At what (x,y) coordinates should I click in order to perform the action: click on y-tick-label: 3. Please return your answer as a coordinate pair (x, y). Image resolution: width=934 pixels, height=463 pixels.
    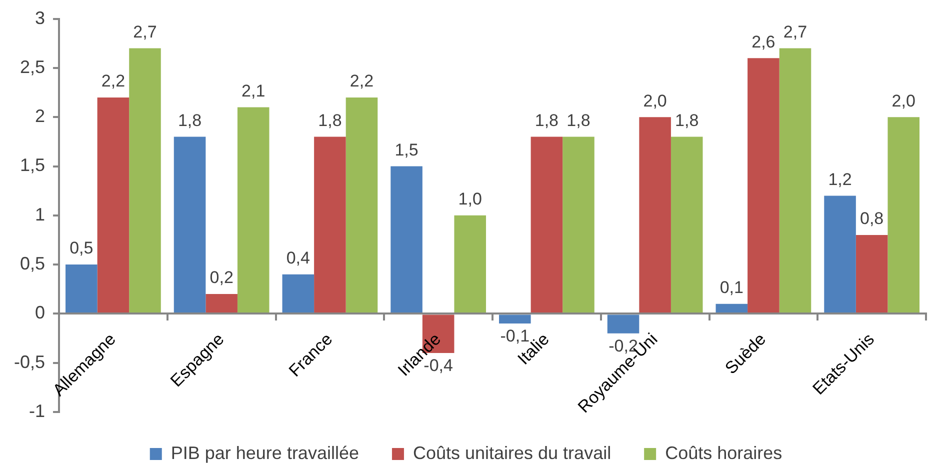
    Looking at the image, I should click on (40, 18).